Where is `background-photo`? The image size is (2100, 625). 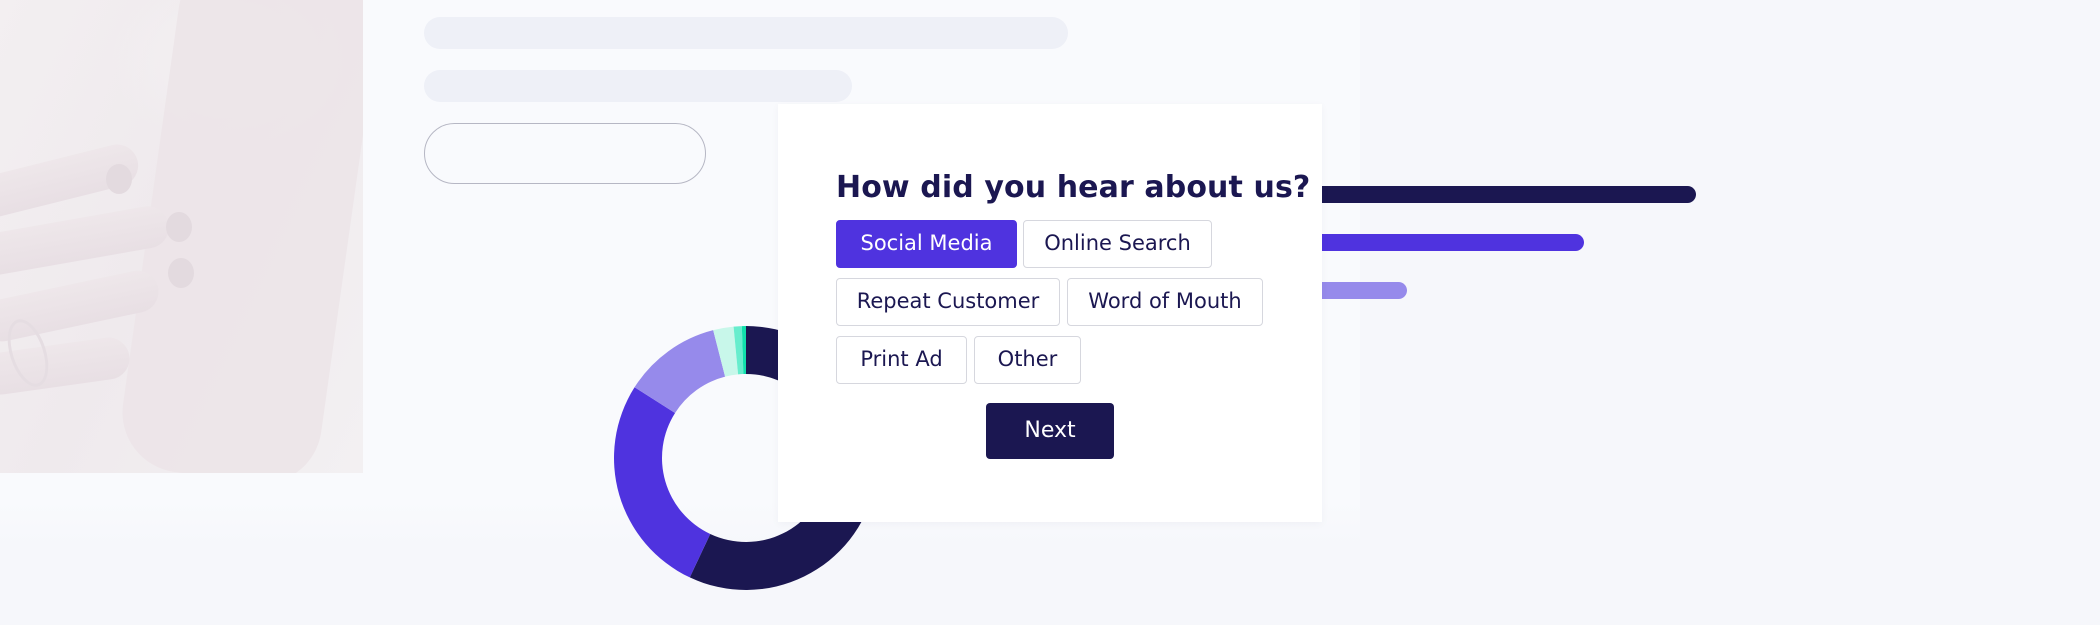
background-photo is located at coordinates (181, 236).